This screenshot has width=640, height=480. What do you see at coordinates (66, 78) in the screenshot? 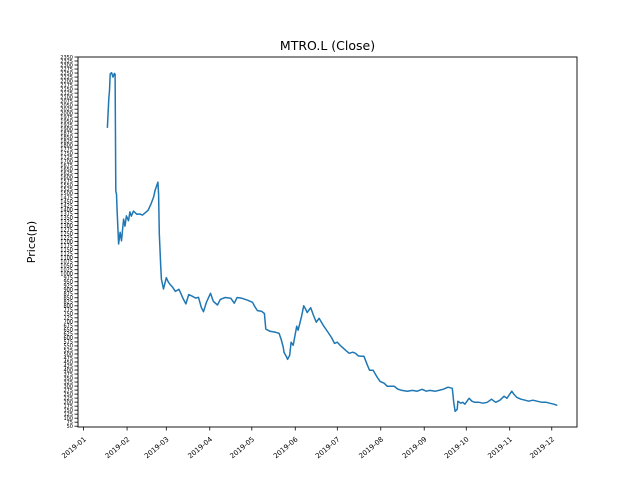
I see `y-tick-label: 2225` at bounding box center [66, 78].